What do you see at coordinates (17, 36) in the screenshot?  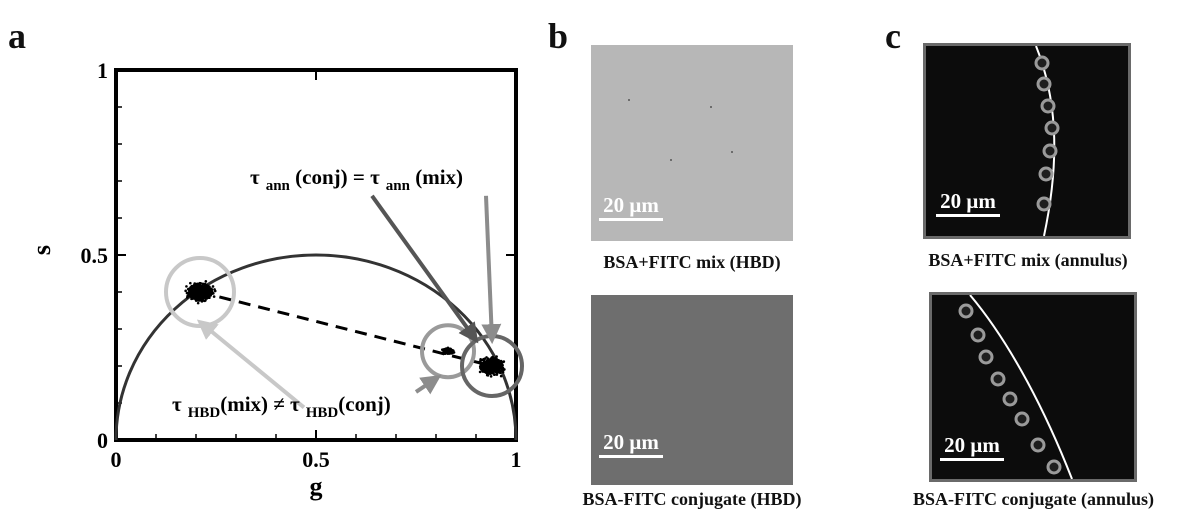 I see `panel-label-a: a` at bounding box center [17, 36].